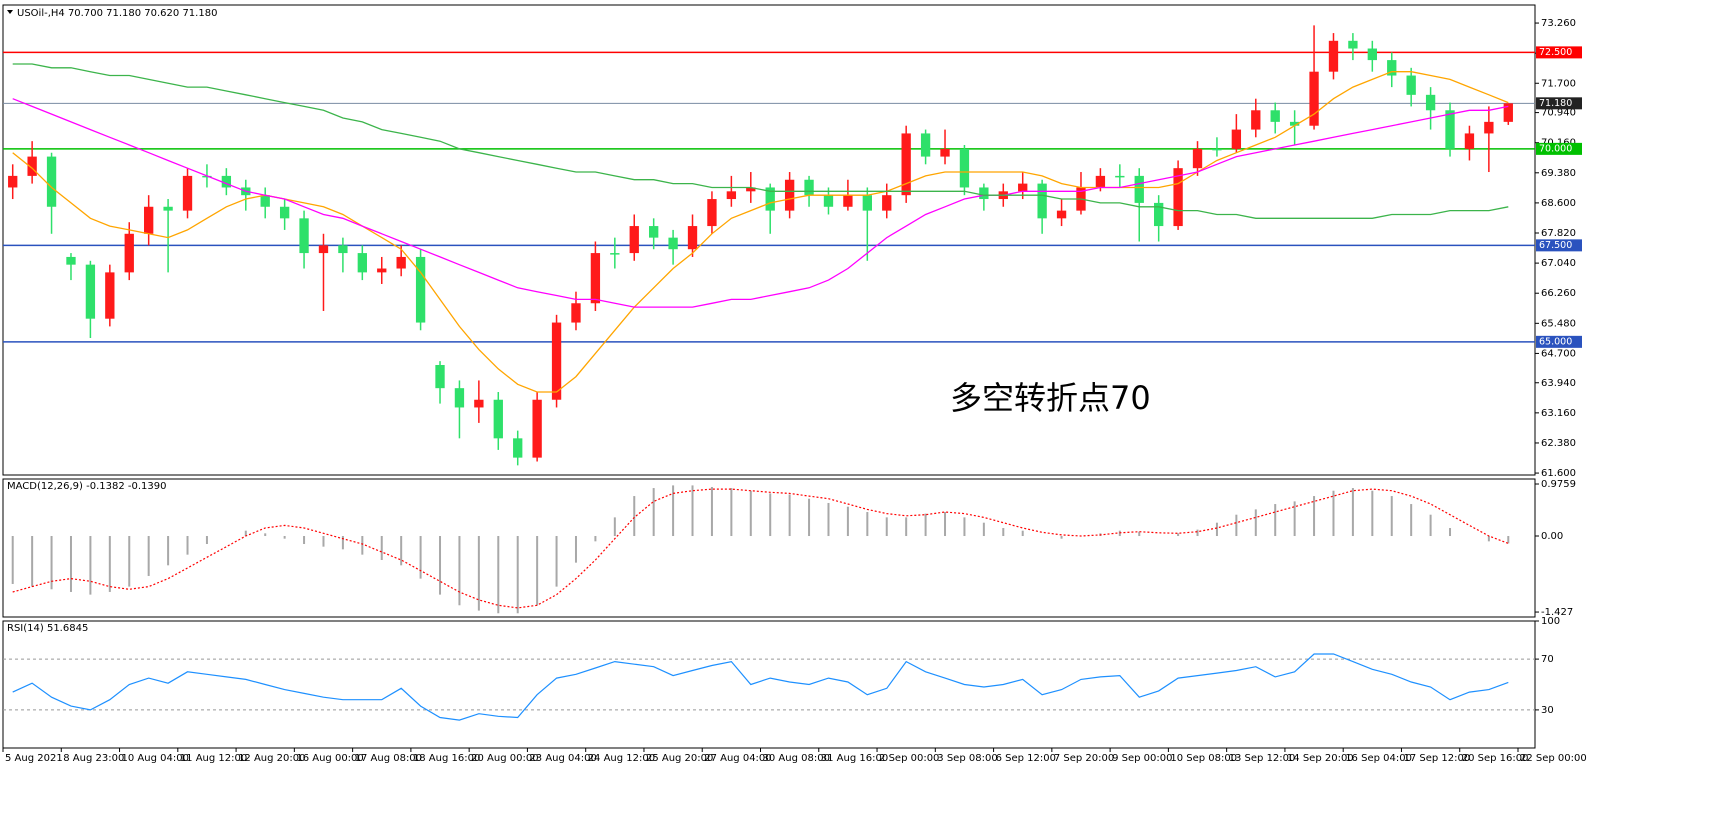 Image resolution: width=1723 pixels, height=839 pixels. I want to click on x-tick-label: 6 Sep 12:00, so click(1026, 758).